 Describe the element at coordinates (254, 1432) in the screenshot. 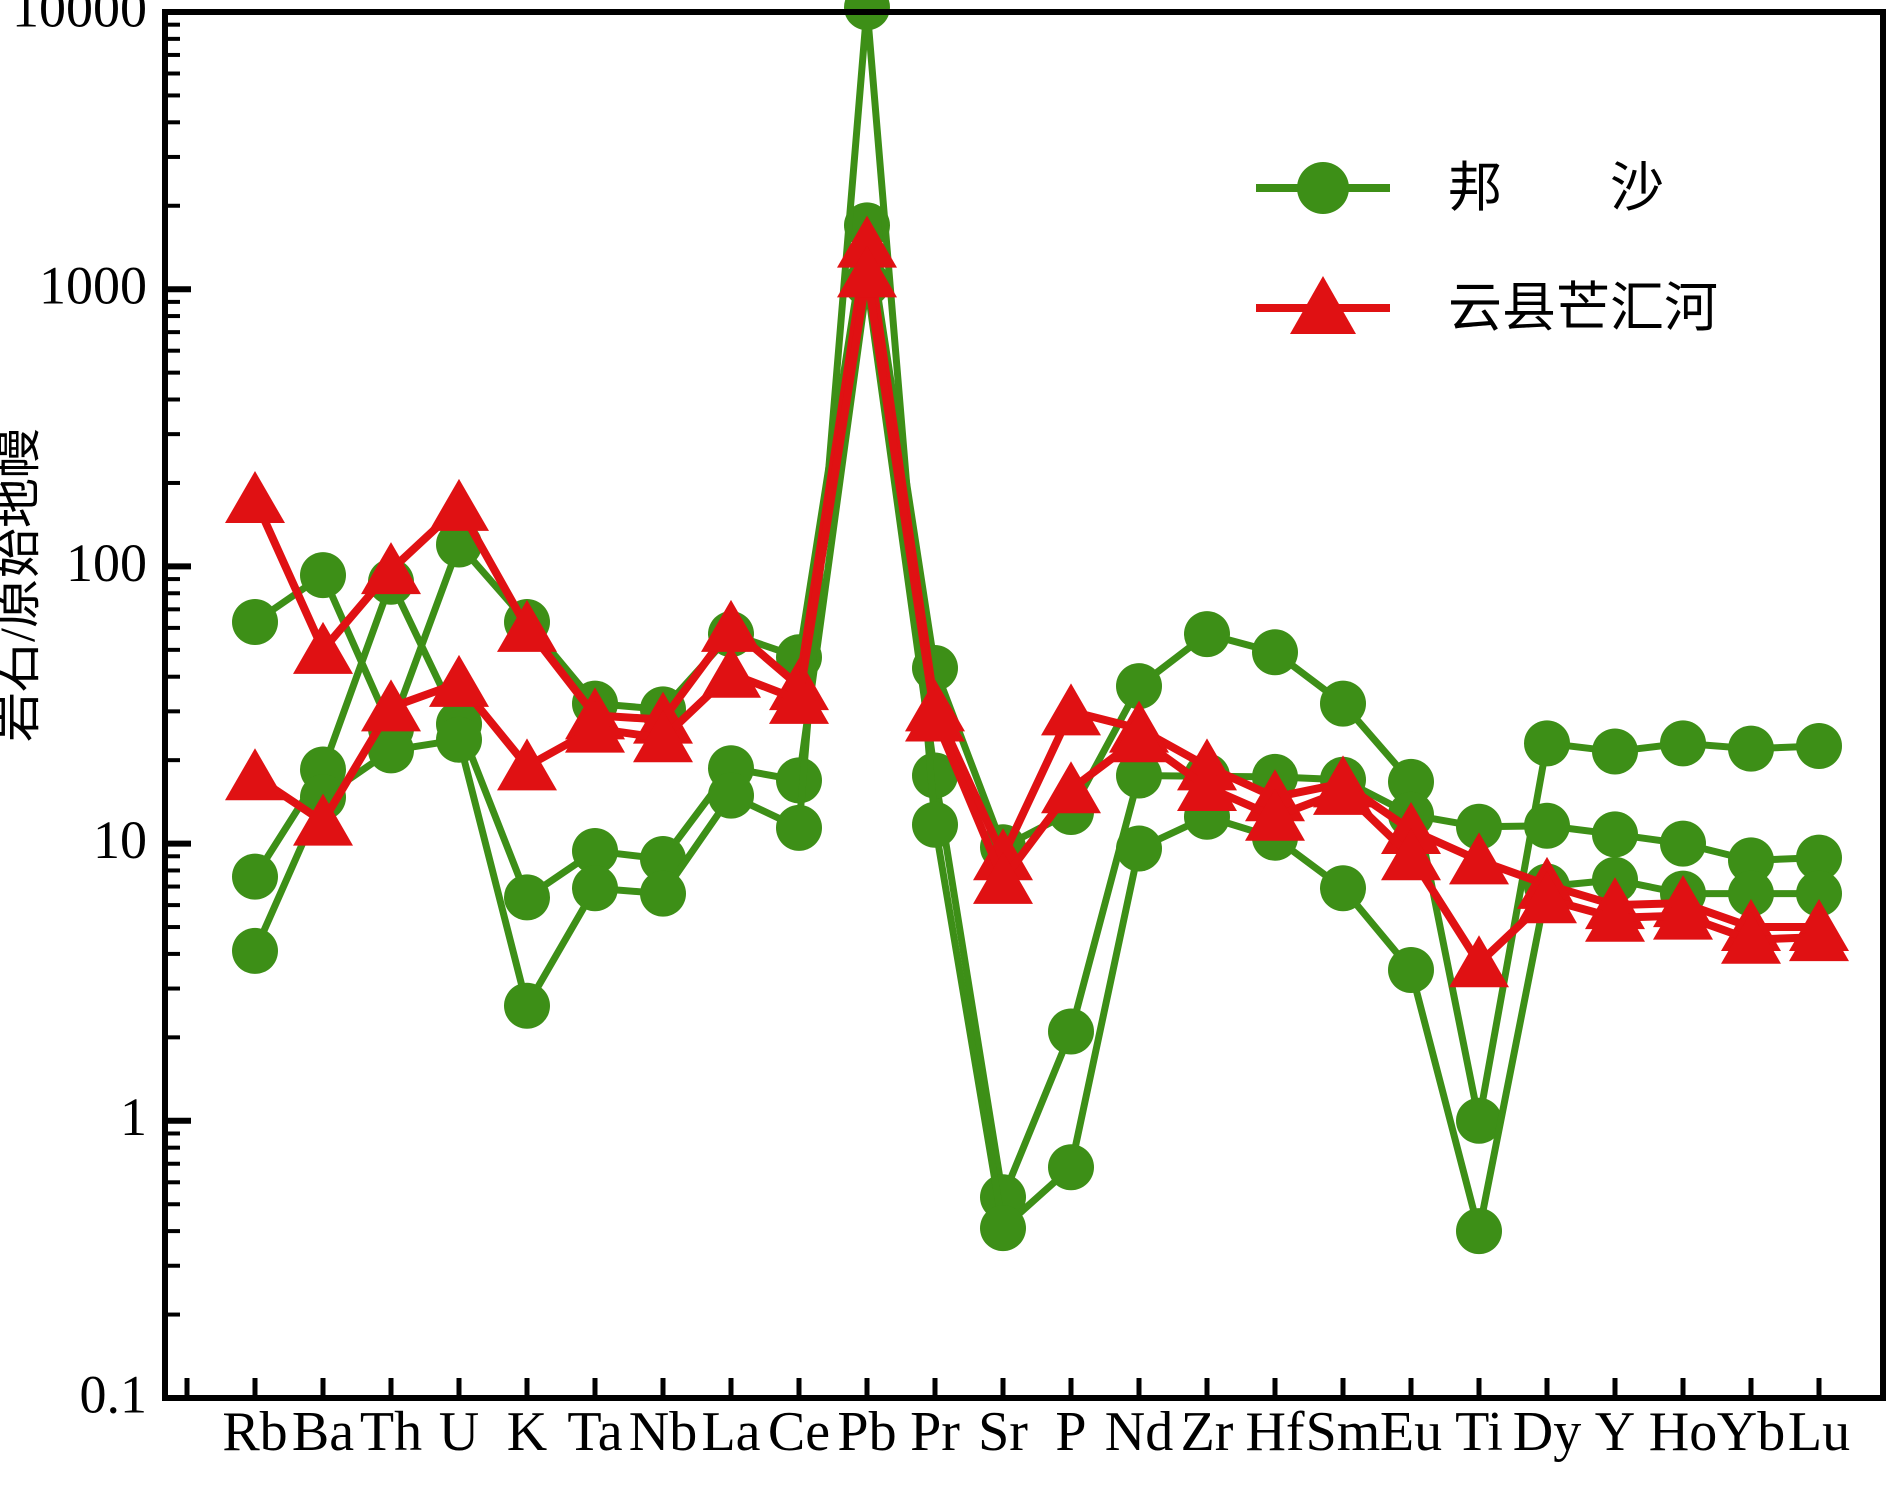

I see `x-tick-label: Rb` at that location.